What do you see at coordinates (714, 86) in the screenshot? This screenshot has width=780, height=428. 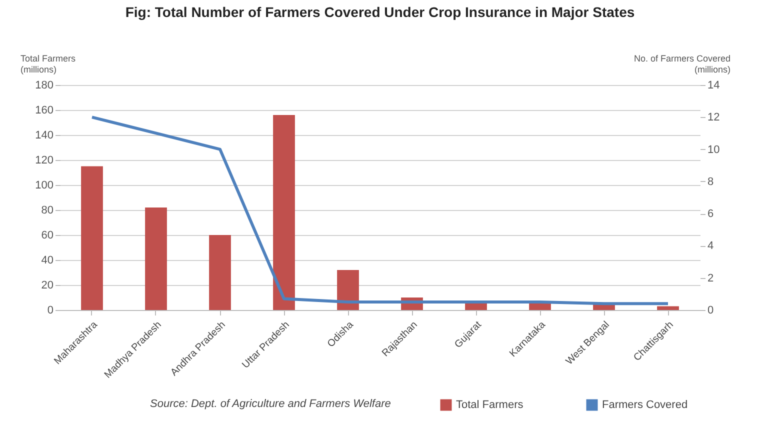 I see `y2-tick-label: 14` at bounding box center [714, 86].